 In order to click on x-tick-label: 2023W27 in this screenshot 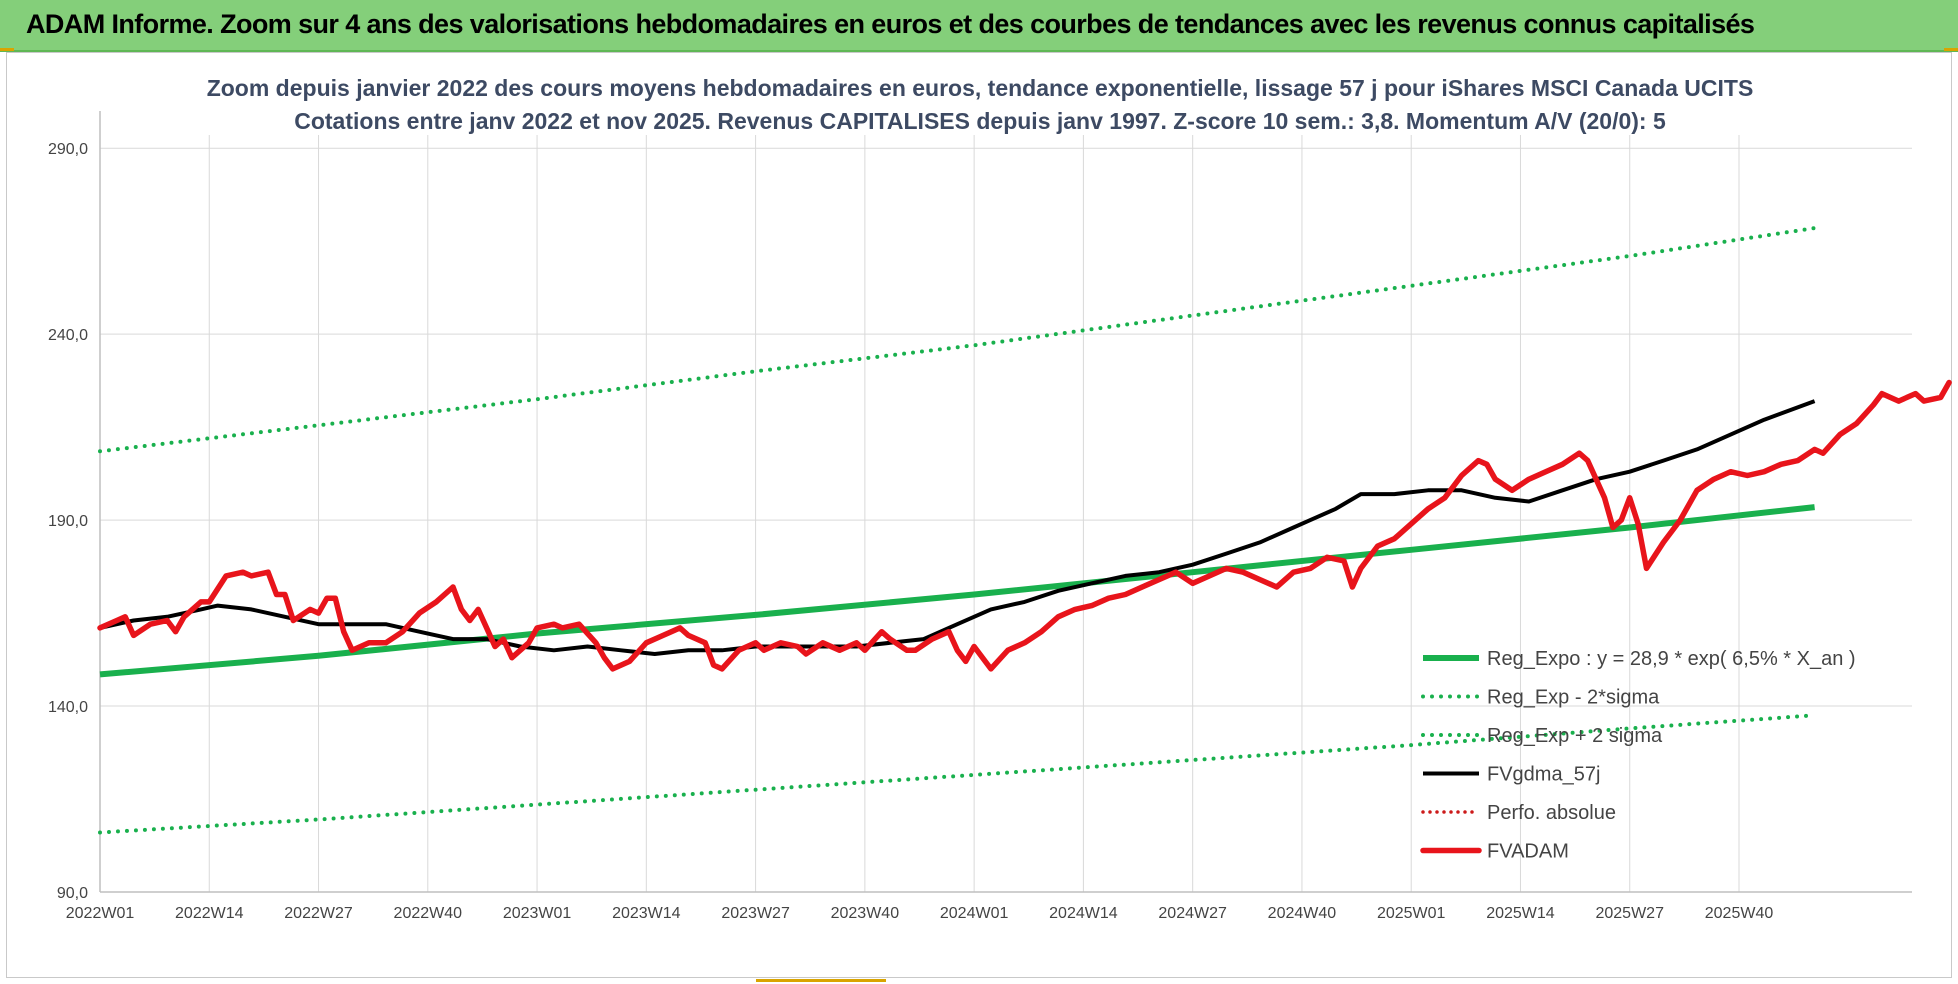, I will do `click(755, 913)`.